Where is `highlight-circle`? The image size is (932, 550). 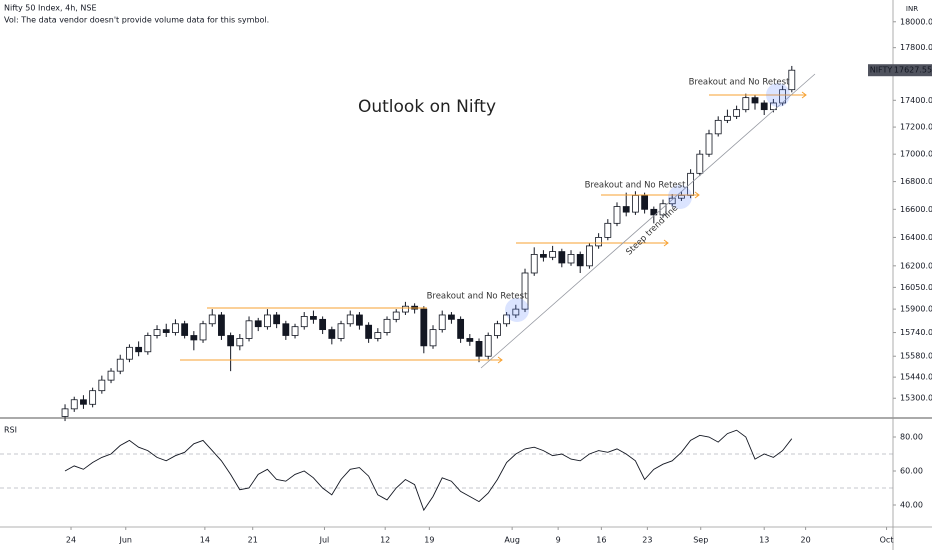 highlight-circle is located at coordinates (680, 197).